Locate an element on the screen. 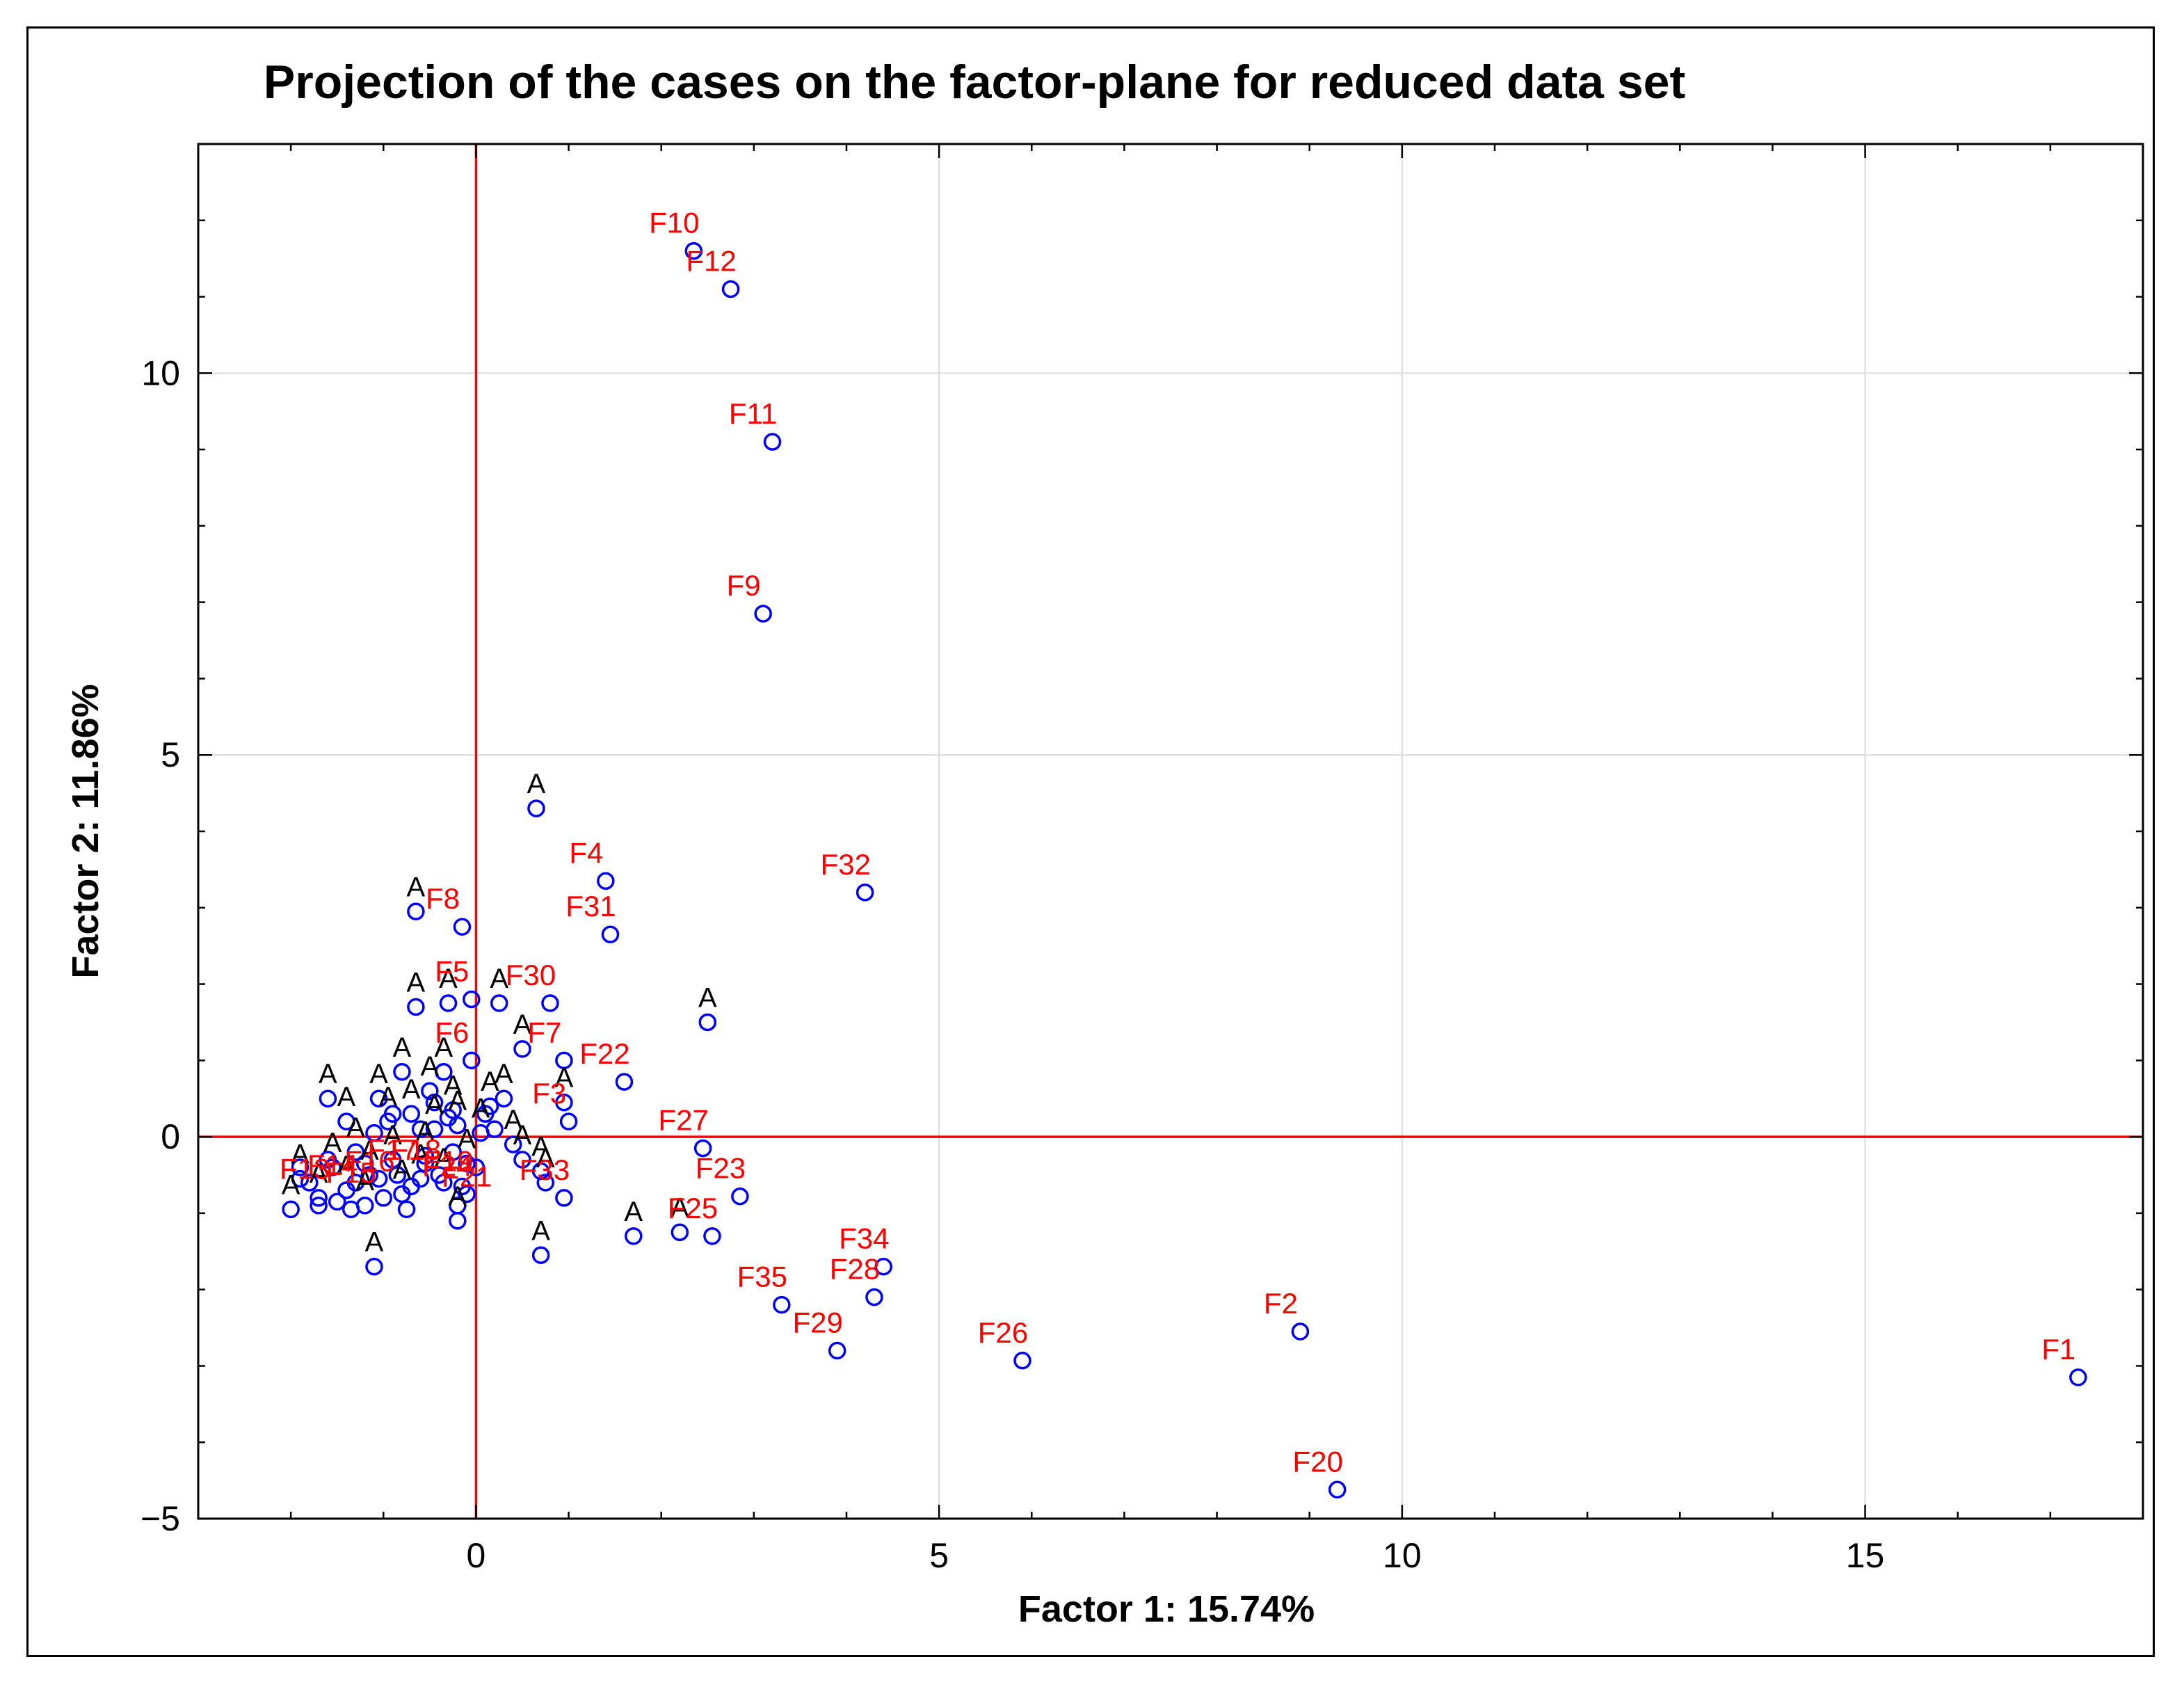 The height and width of the screenshot is (1687, 2184). point-label-f1: F1 is located at coordinates (2058, 1349).